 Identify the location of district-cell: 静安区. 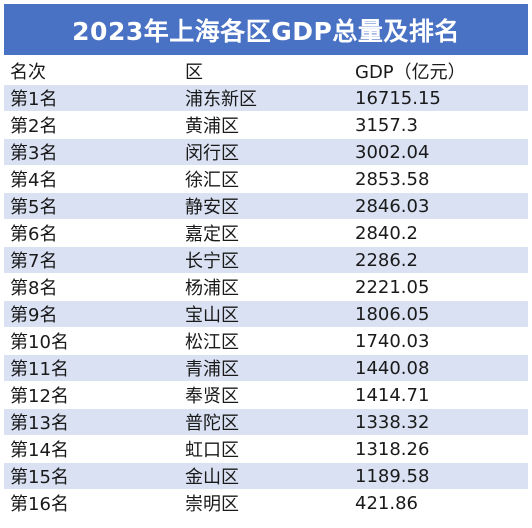
(264, 206).